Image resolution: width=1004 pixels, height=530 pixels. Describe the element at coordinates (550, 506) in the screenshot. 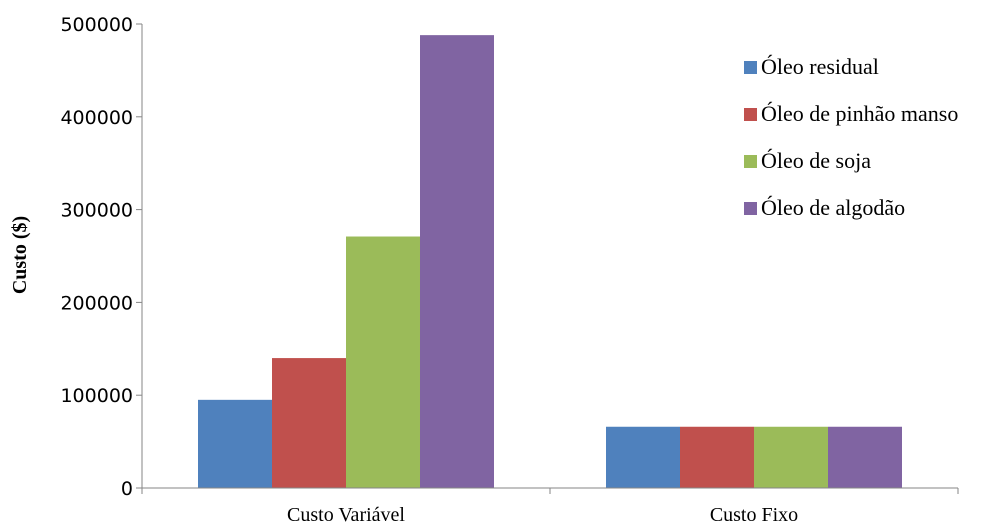

I see `x-axis: Custo Variável Custo Fixo` at that location.